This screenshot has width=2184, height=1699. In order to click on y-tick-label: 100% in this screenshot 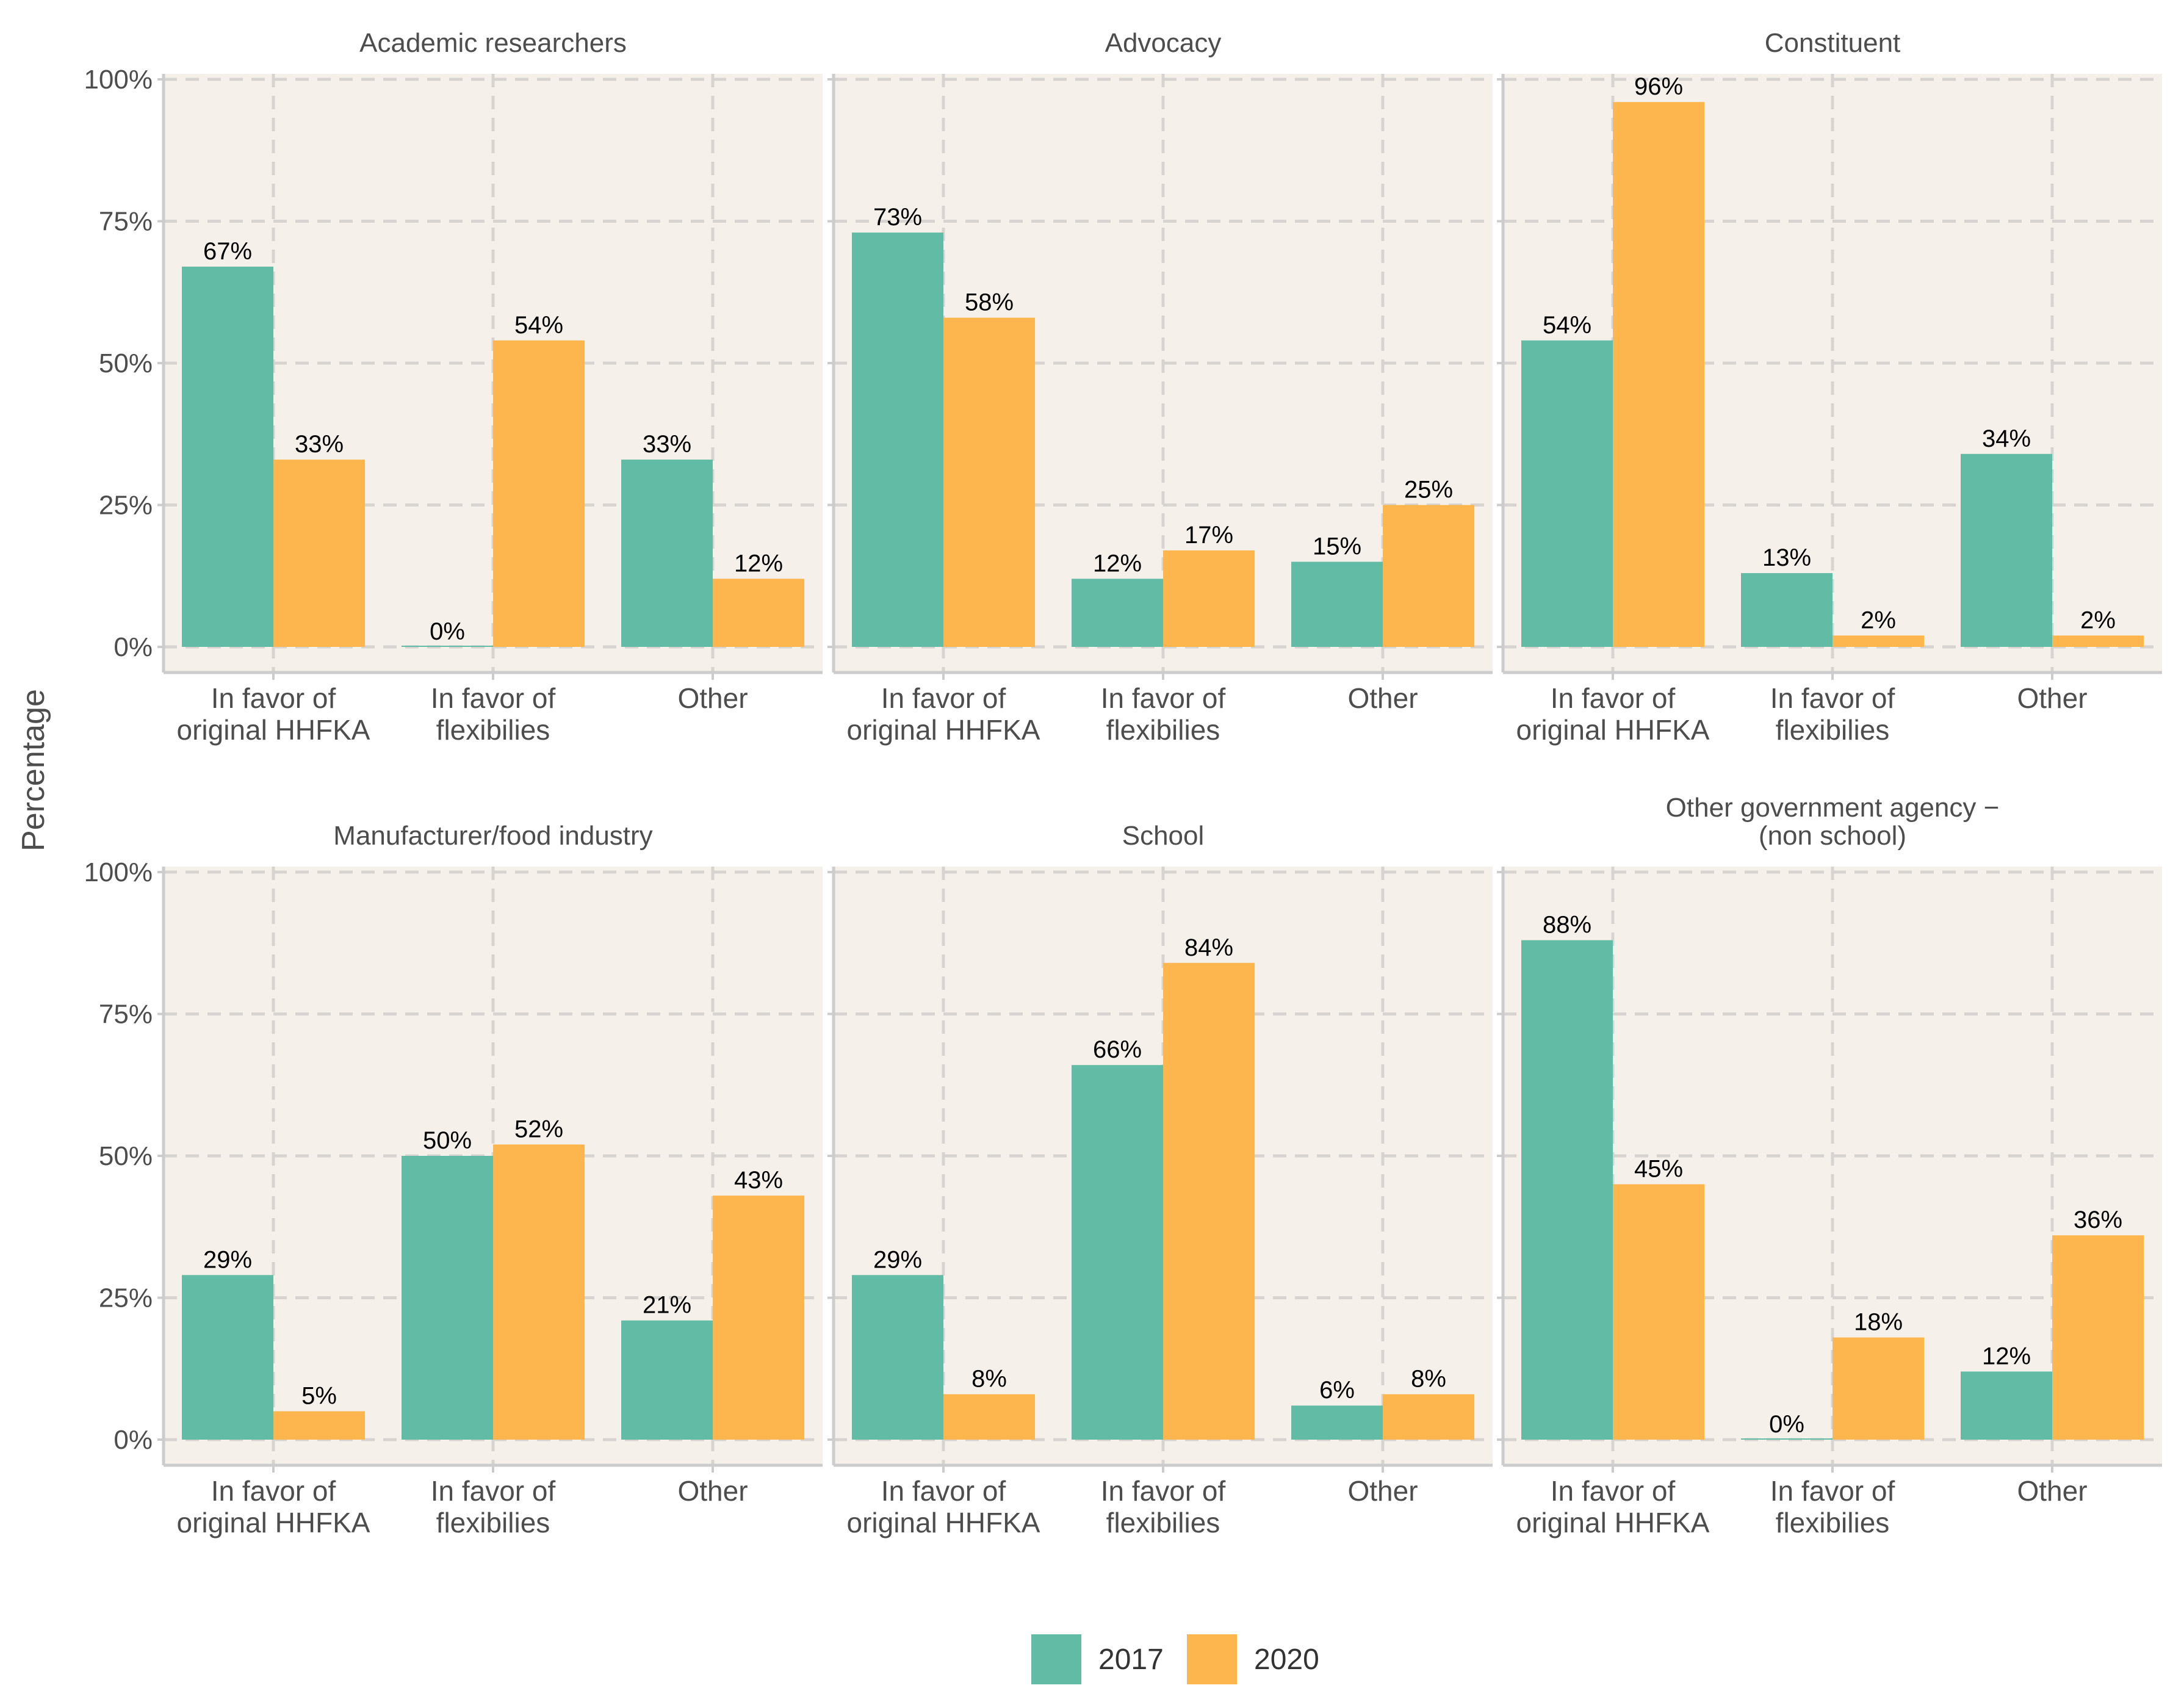, I will do `click(118, 80)`.